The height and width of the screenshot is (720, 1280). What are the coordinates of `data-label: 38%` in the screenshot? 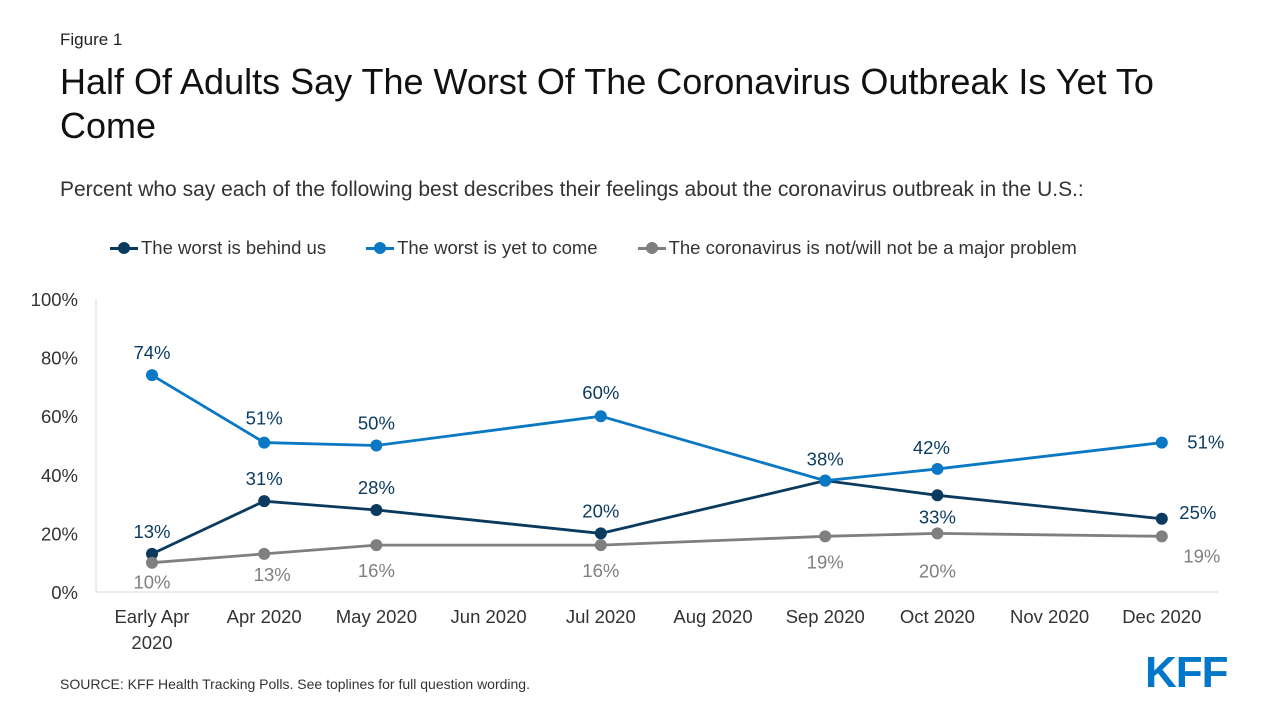 It's located at (825, 459).